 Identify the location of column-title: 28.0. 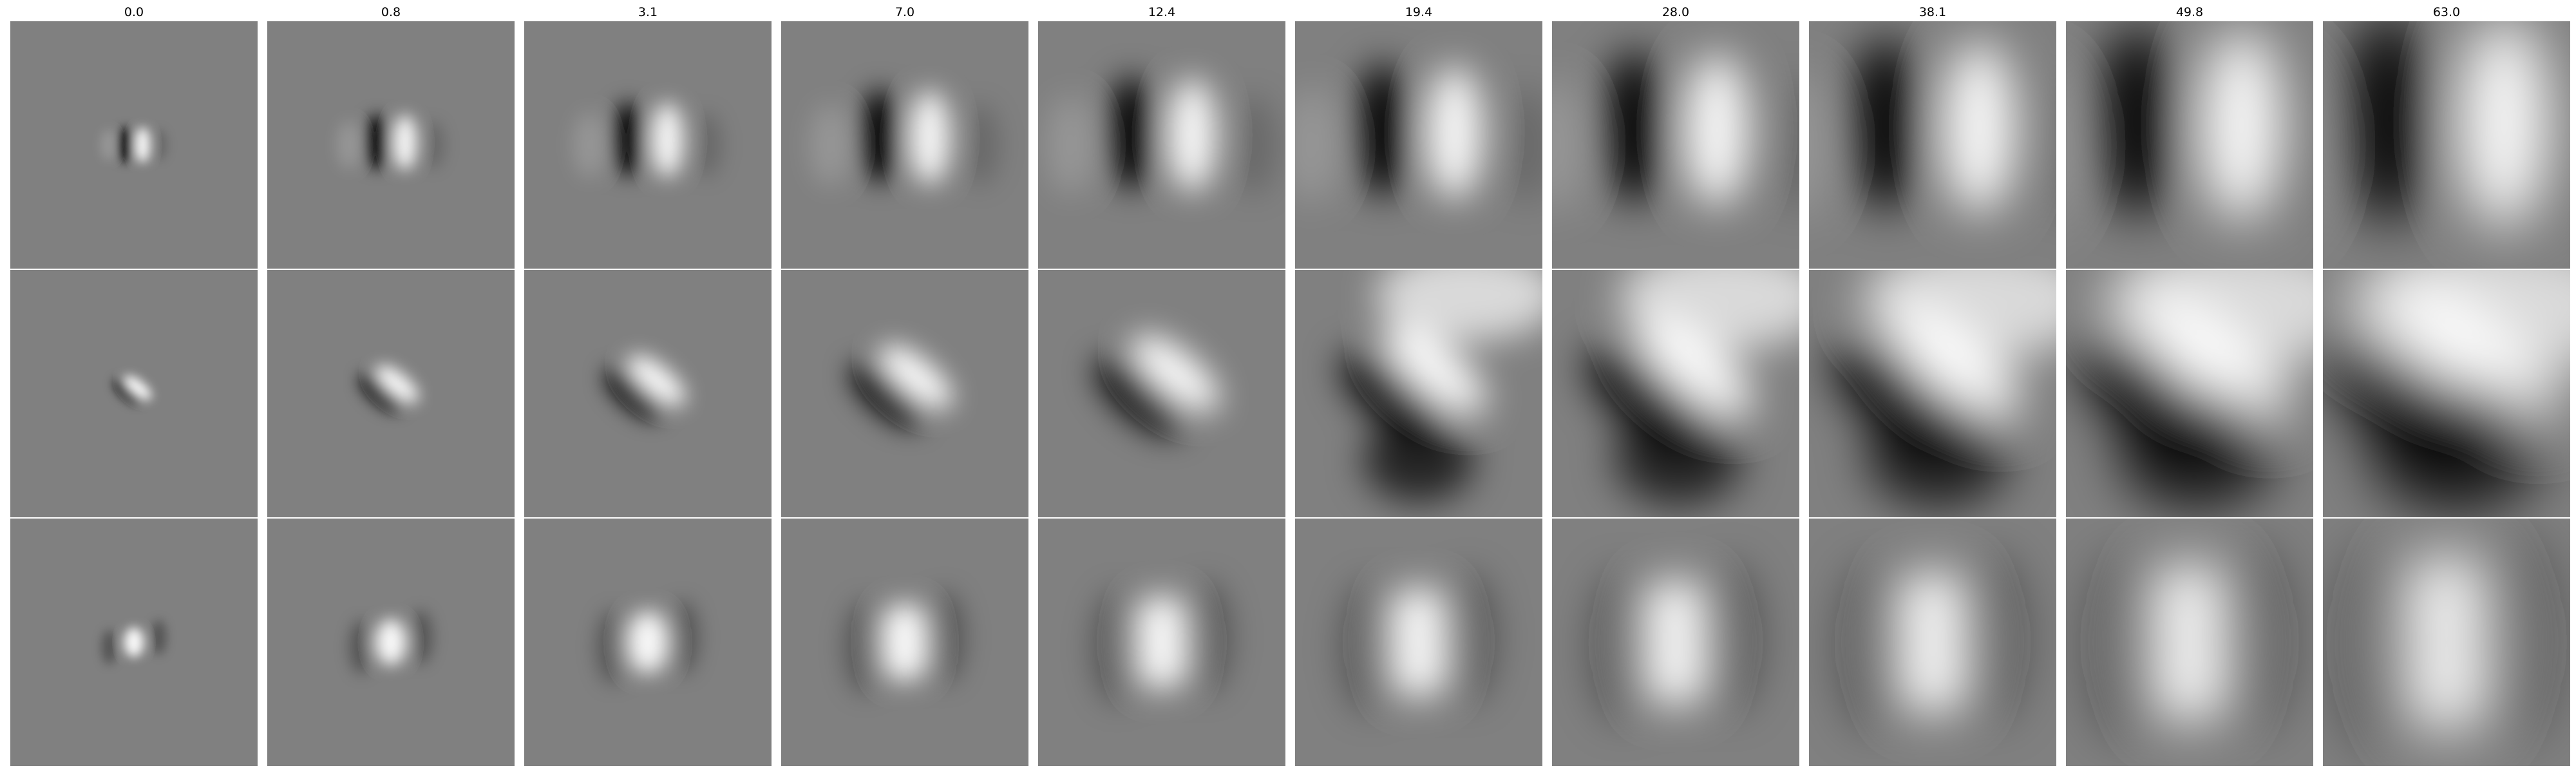
(1676, 12).